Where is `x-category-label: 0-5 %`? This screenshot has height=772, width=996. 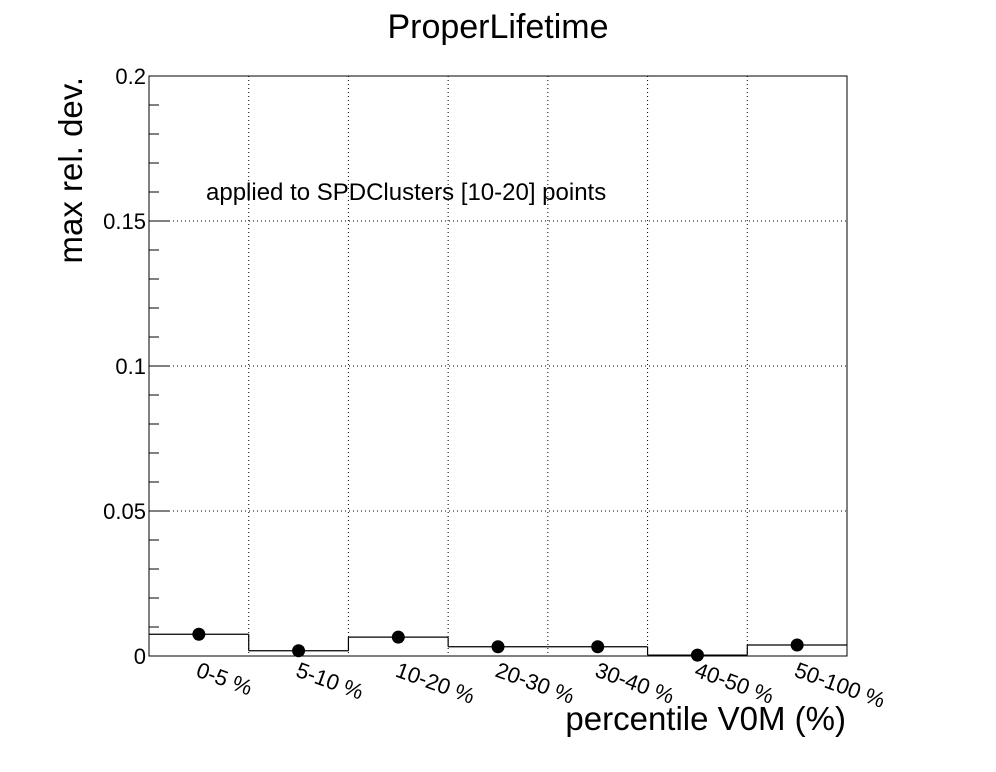 x-category-label: 0-5 % is located at coordinates (224, 678).